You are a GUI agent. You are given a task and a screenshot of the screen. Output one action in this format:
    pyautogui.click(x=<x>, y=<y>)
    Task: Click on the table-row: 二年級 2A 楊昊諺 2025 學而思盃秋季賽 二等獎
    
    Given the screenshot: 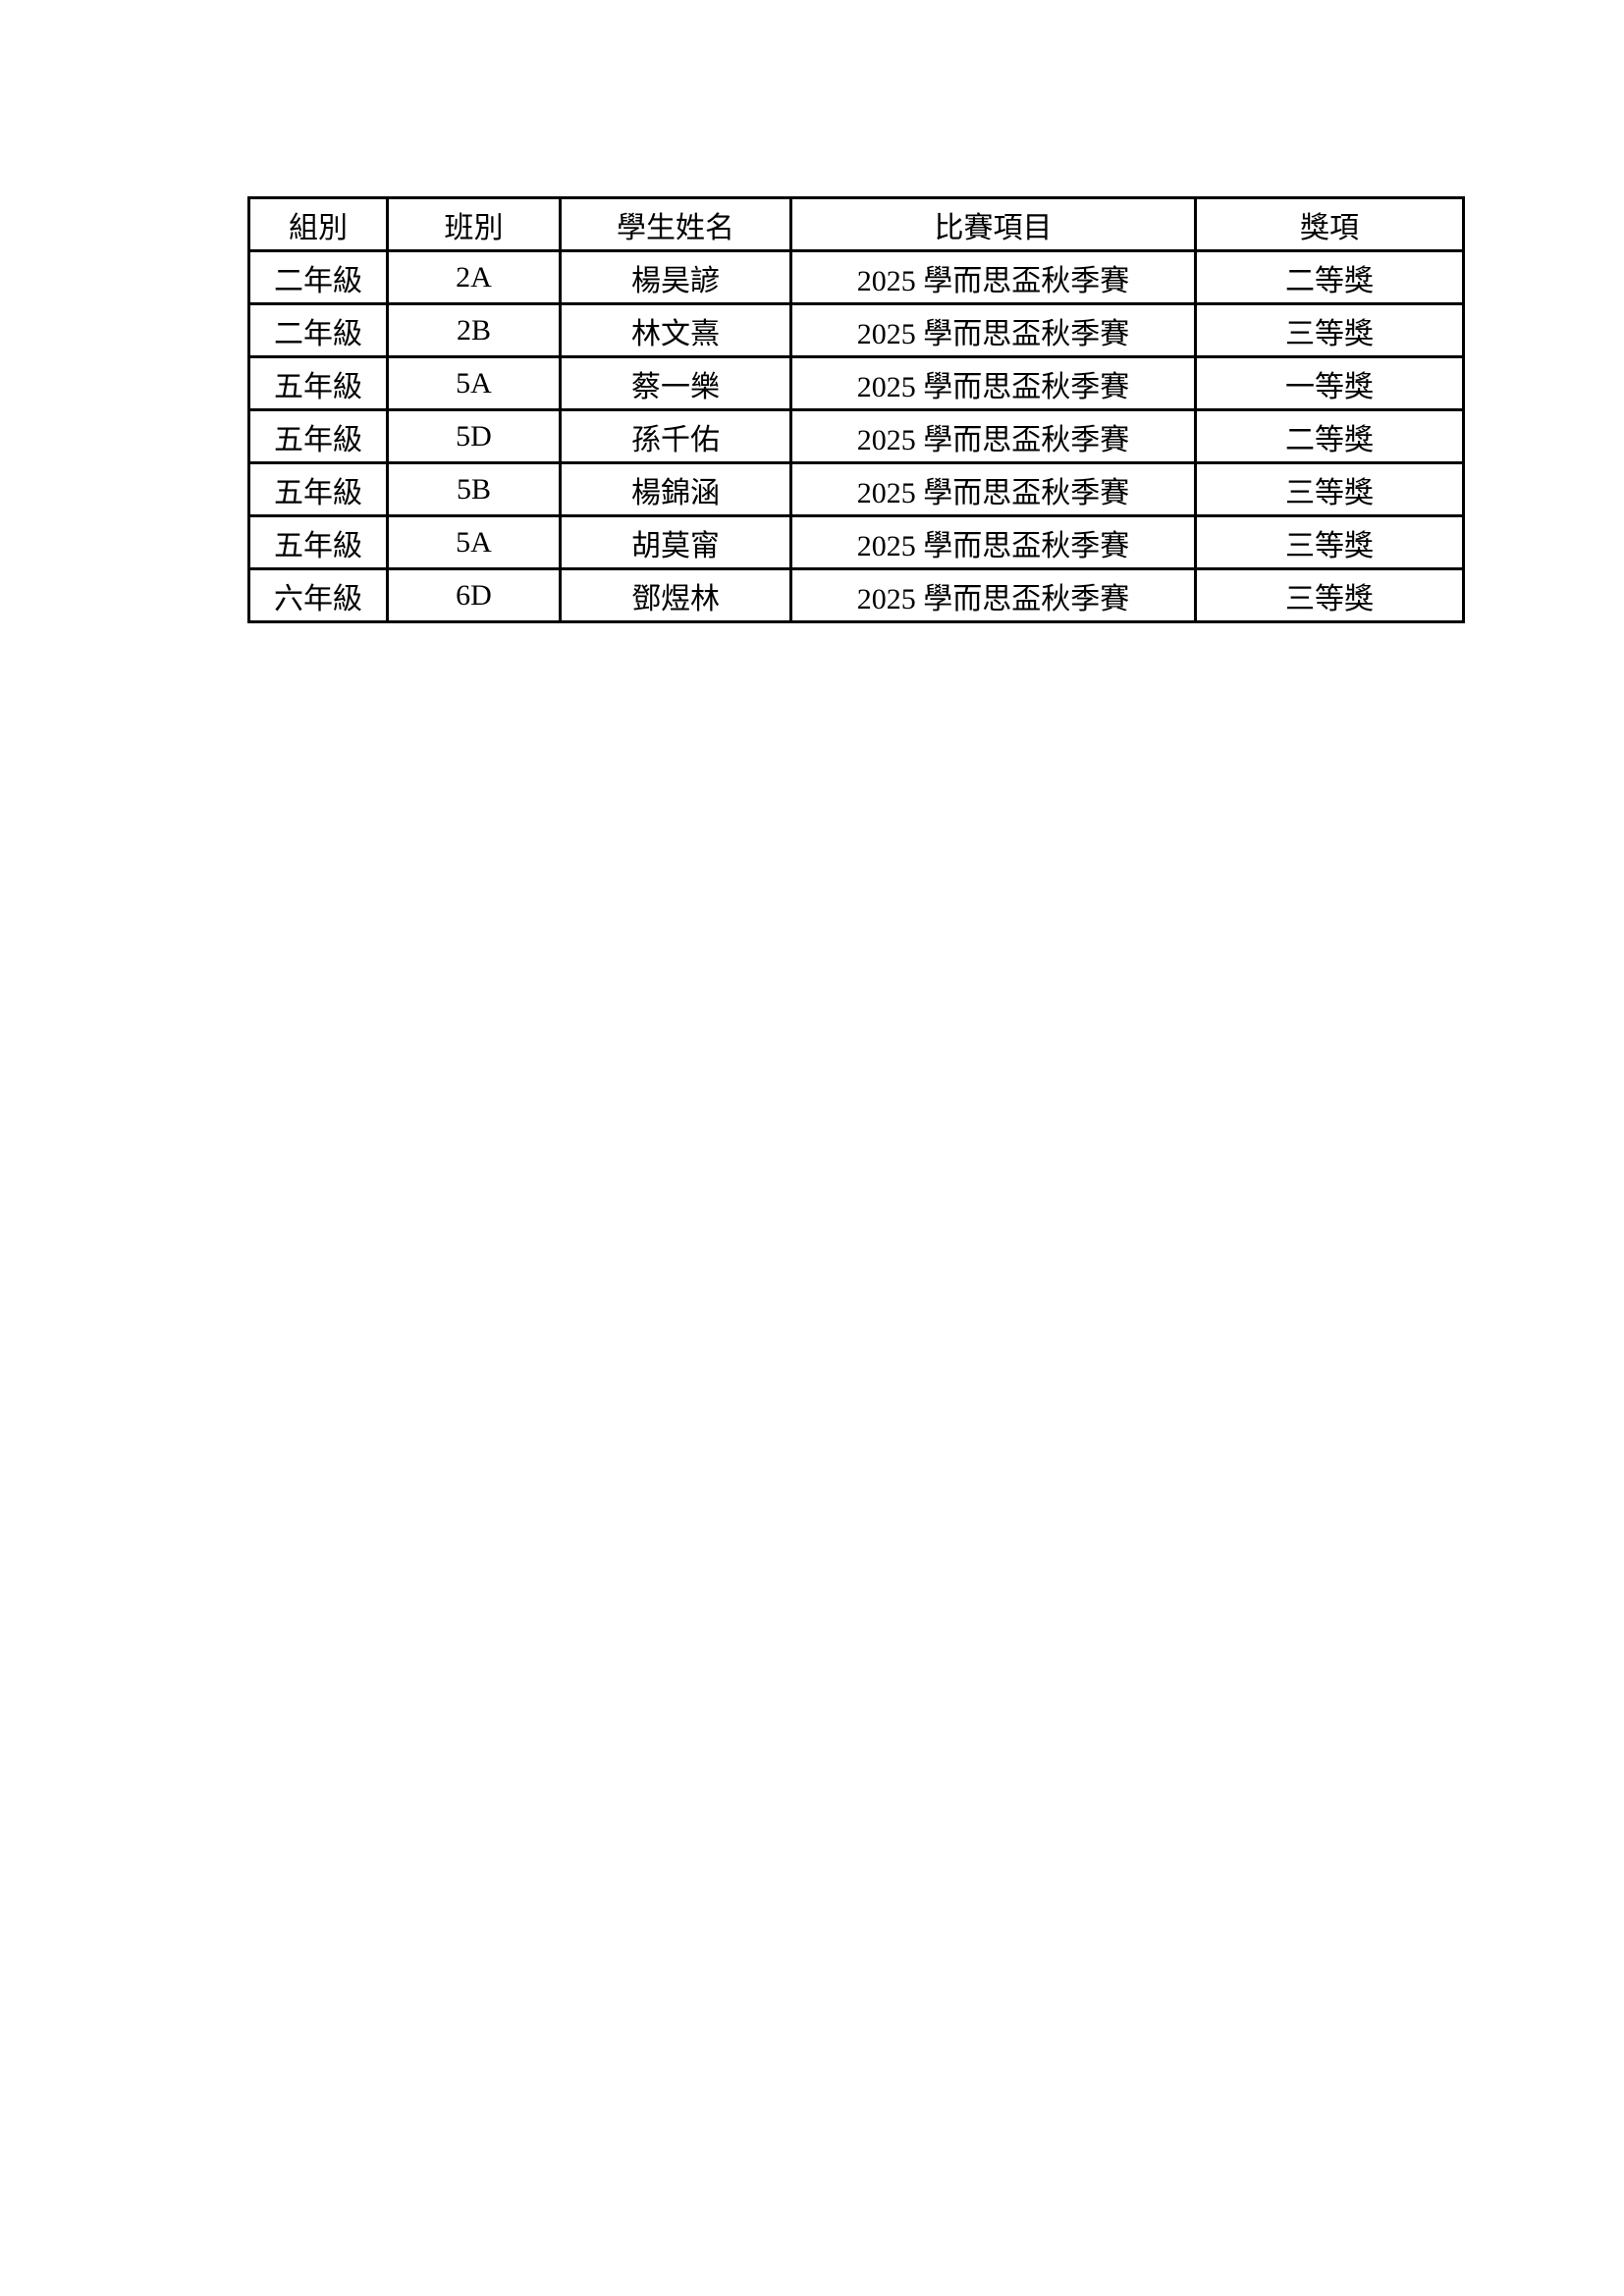 What is the action you would take?
    pyautogui.click(x=856, y=277)
    